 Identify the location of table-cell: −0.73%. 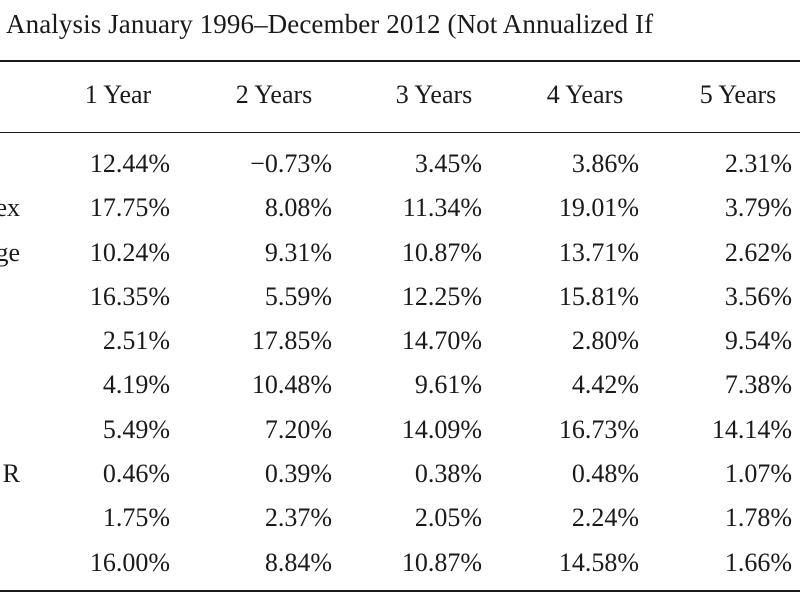
(291, 163).